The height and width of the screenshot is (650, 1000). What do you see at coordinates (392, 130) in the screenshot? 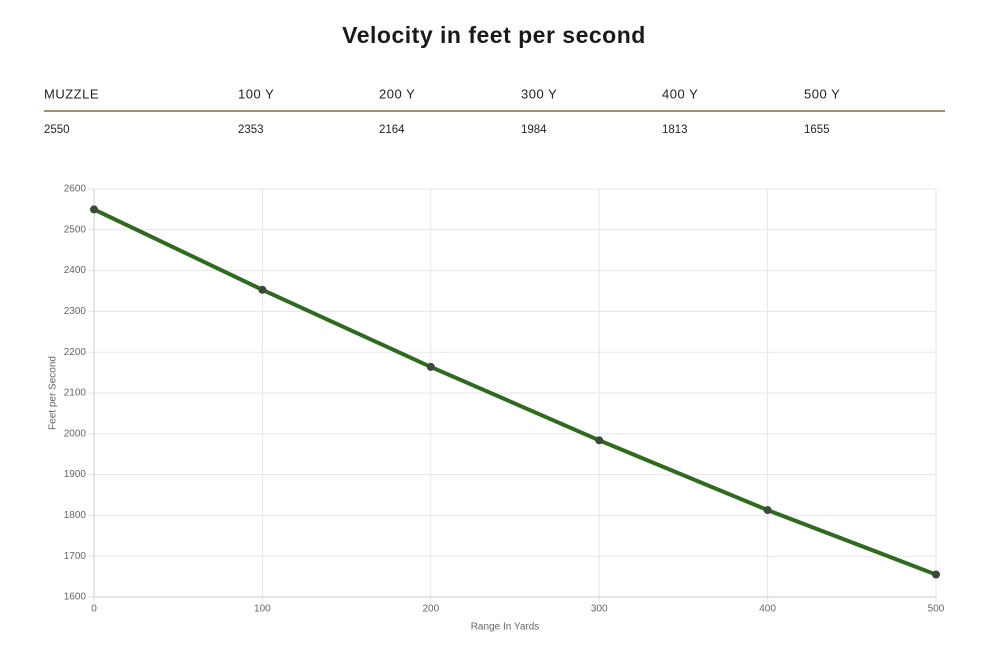
I see `table-cell: 2164` at bounding box center [392, 130].